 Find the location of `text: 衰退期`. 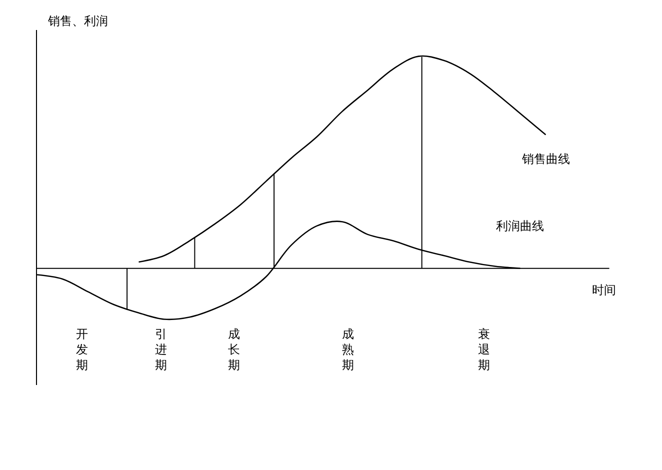

text: 衰退期 is located at coordinates (484, 349).